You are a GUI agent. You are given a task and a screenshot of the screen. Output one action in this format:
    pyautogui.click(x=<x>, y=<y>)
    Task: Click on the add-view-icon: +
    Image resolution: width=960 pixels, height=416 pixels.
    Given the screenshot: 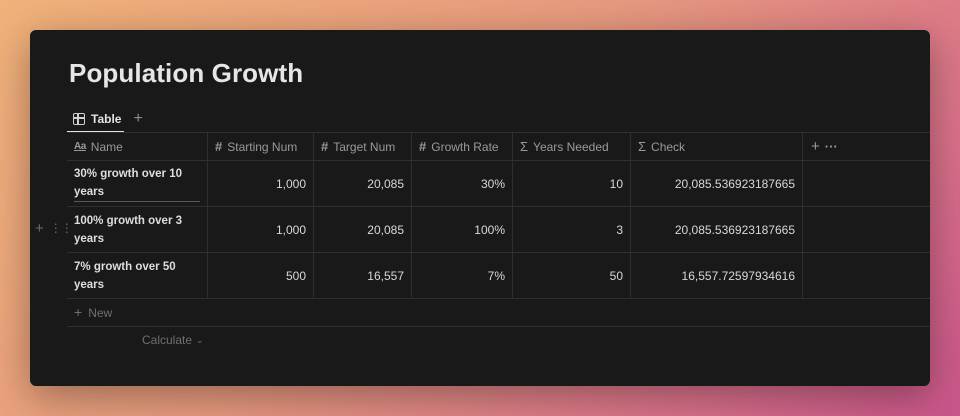 What is the action you would take?
    pyautogui.click(x=138, y=118)
    